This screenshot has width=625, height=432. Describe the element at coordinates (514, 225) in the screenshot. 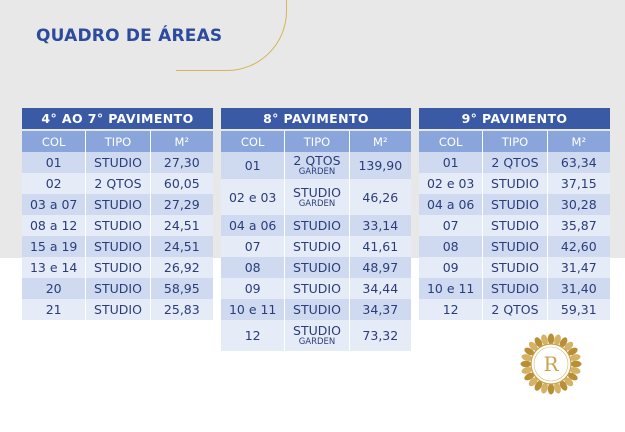

I see `table-row: 07 STUDIO 35,87` at that location.